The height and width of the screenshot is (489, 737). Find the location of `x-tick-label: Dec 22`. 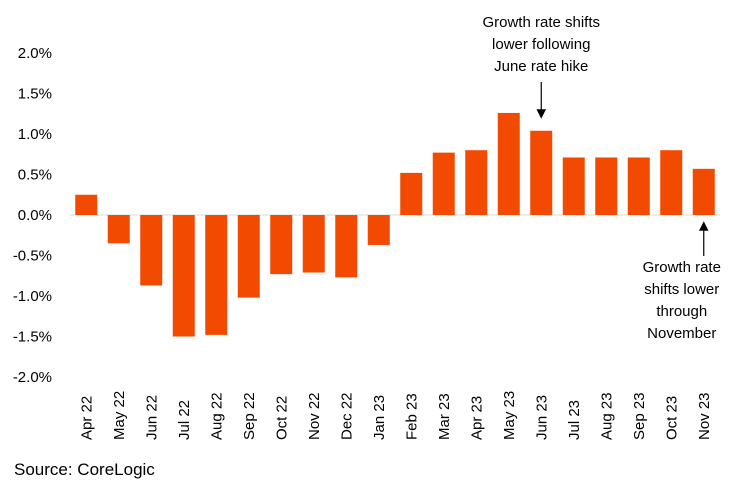

x-tick-label: Dec 22 is located at coordinates (346, 416).